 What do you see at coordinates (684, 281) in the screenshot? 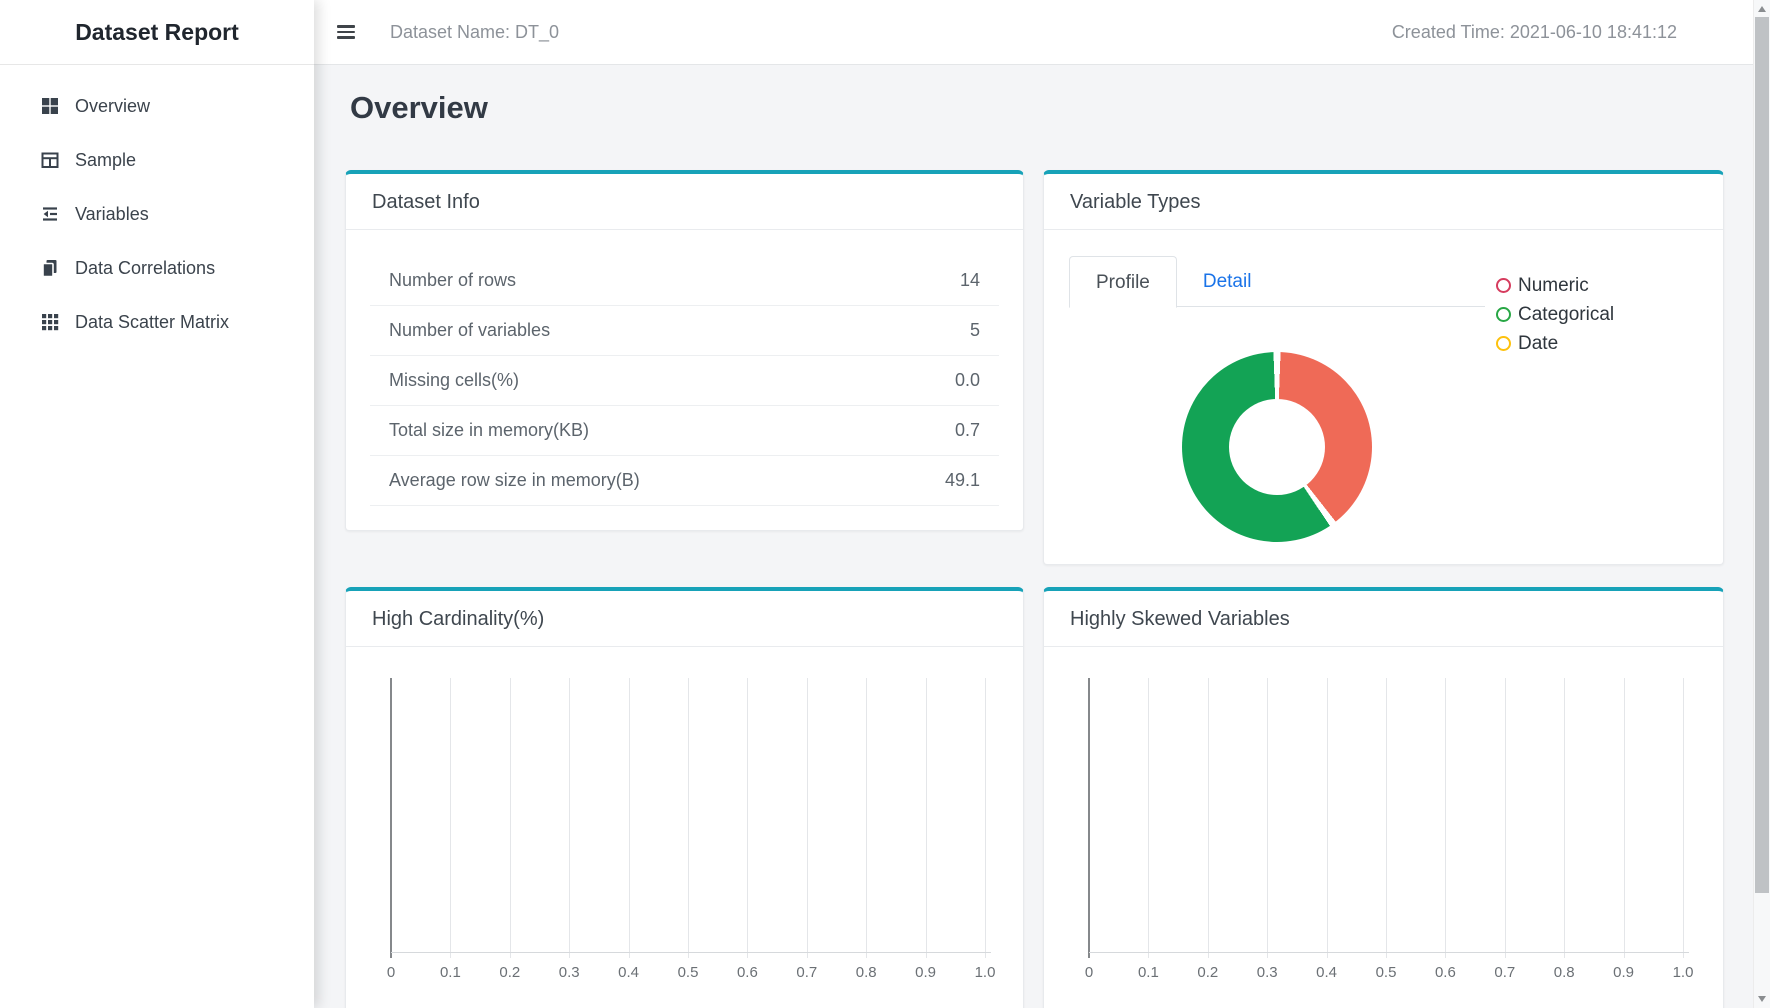
I see `dataset-info-row: Number of rows 14` at bounding box center [684, 281].